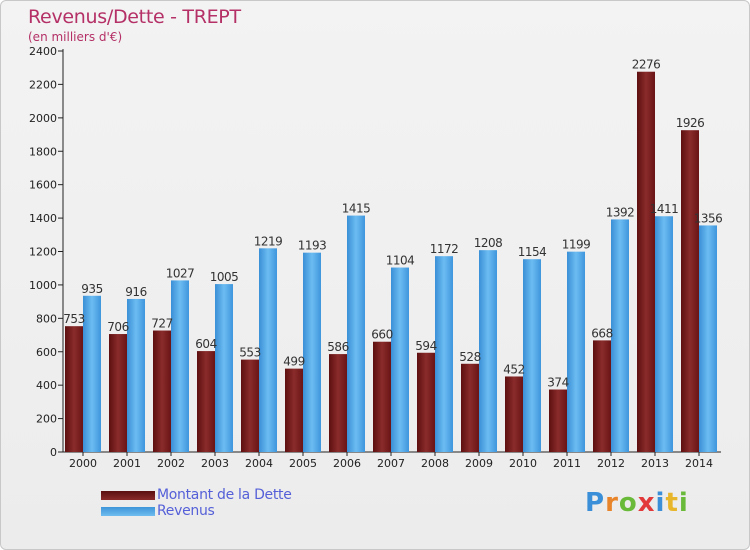 The image size is (750, 550). Describe the element at coordinates (171, 463) in the screenshot. I see `x-tick-label: 2002` at that location.